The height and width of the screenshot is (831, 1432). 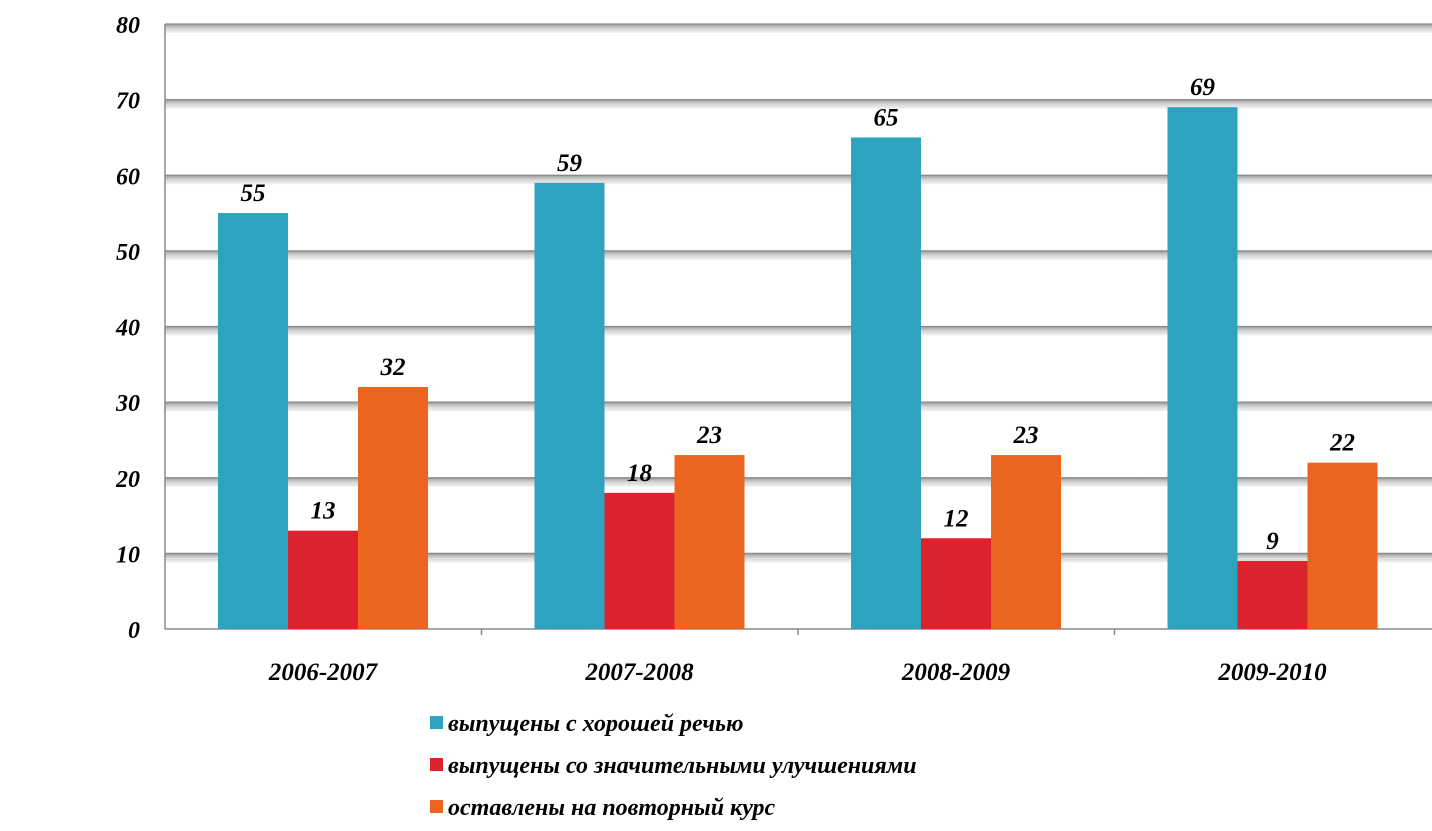 What do you see at coordinates (128, 26) in the screenshot?
I see `y-tick-label: 80` at bounding box center [128, 26].